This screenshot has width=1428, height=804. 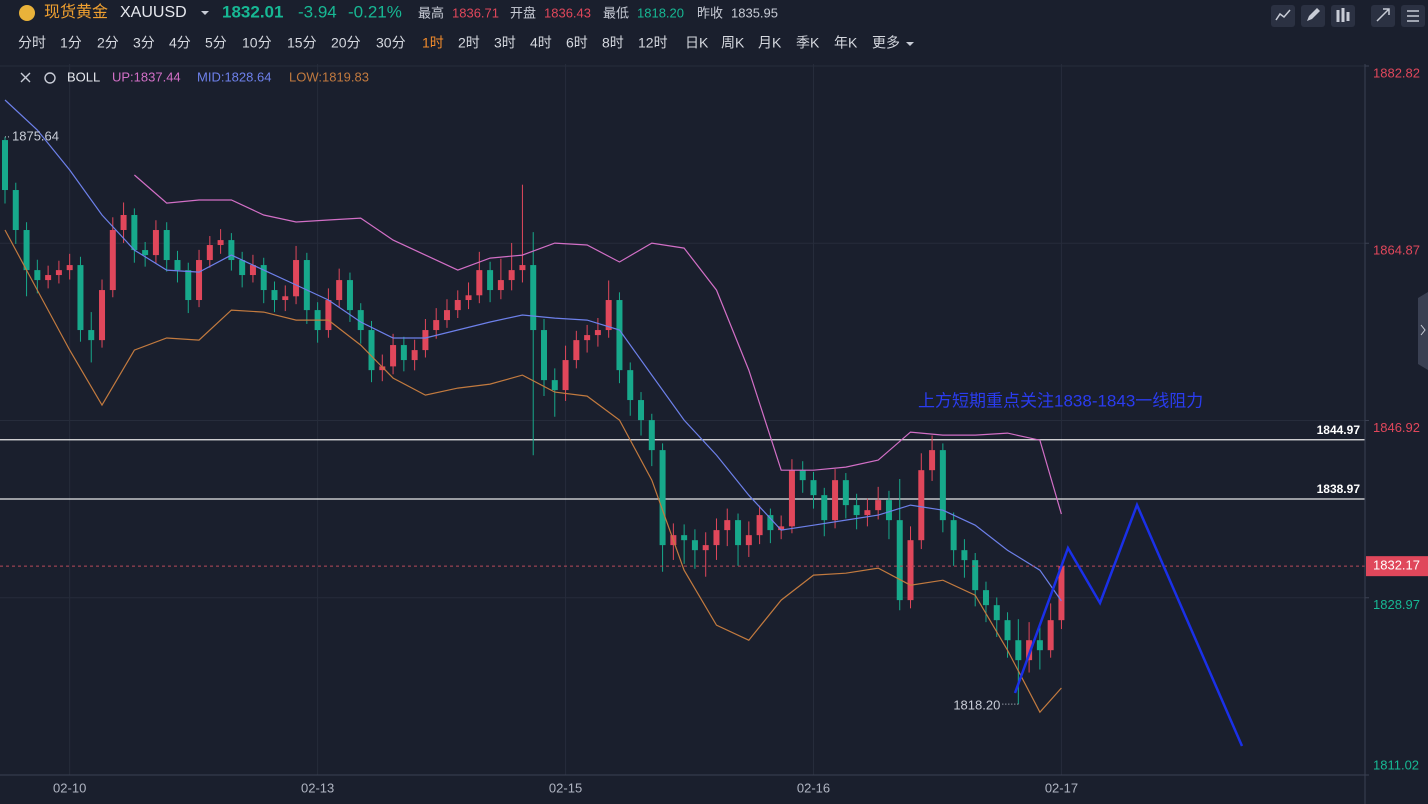 I want to click on x-tick-label: 02-15, so click(x=565, y=787).